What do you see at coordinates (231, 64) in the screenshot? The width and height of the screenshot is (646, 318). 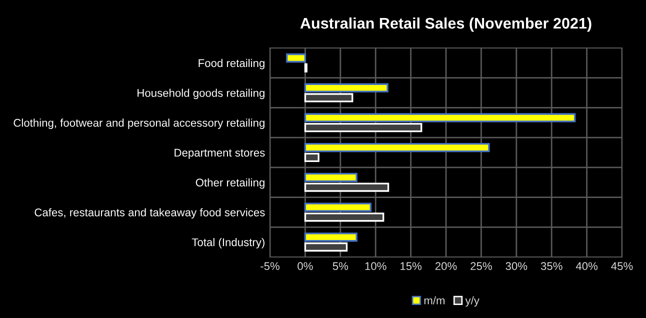 I see `y-tick-label: Food retailing` at bounding box center [231, 64].